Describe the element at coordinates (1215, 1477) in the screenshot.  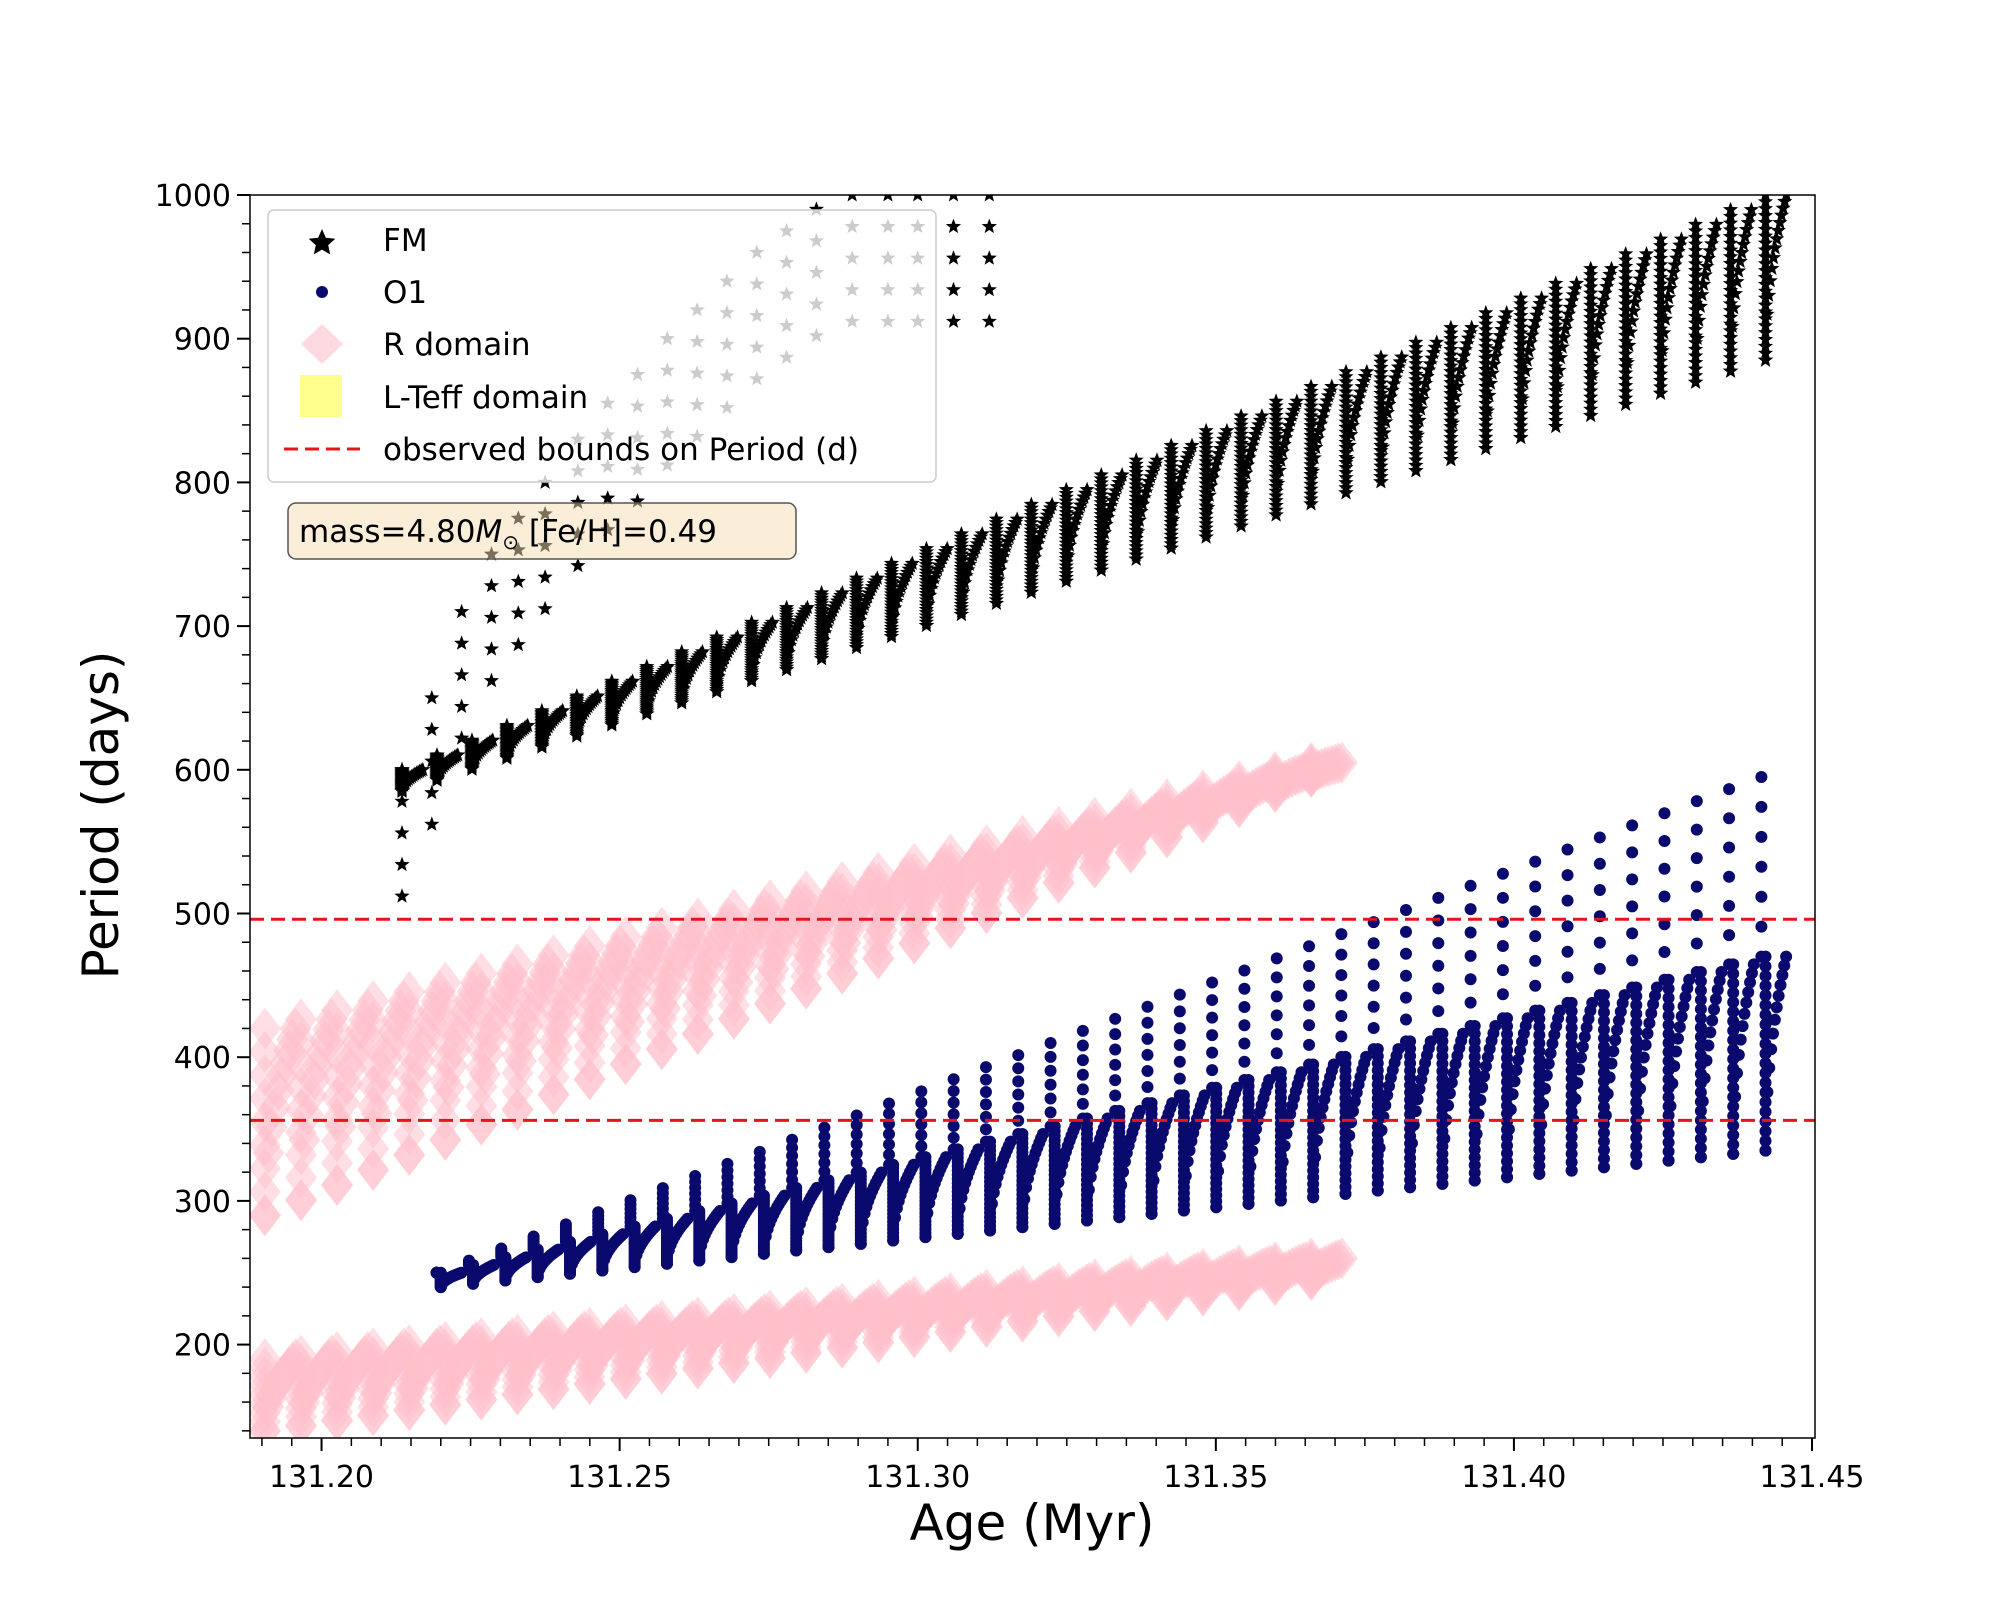
I see `x-tick-label: 131.35` at that location.